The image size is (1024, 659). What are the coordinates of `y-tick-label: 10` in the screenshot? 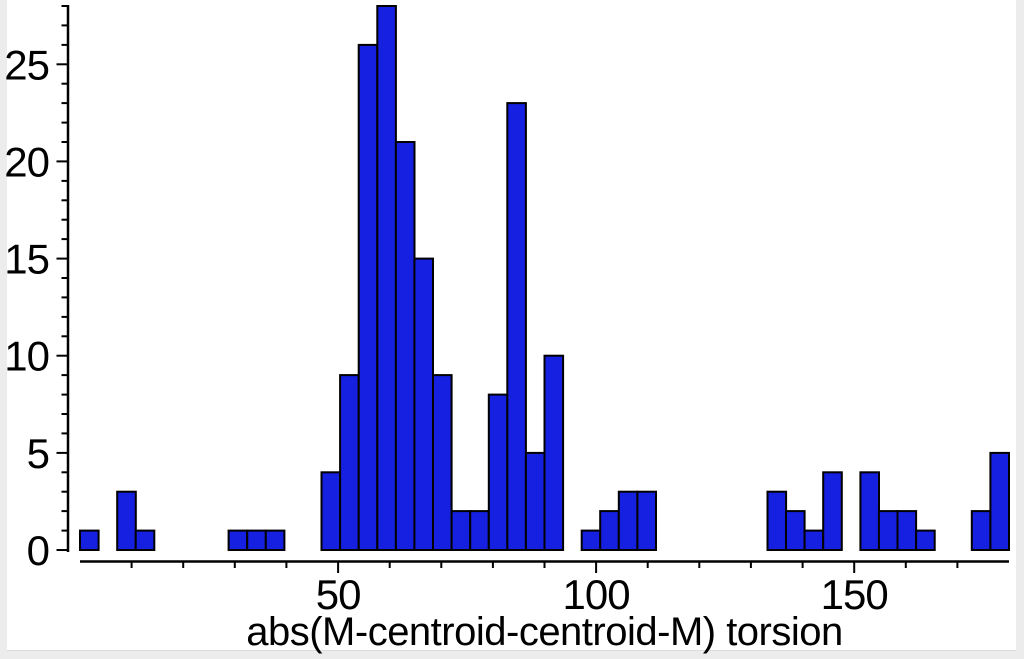 It's located at (26, 356).